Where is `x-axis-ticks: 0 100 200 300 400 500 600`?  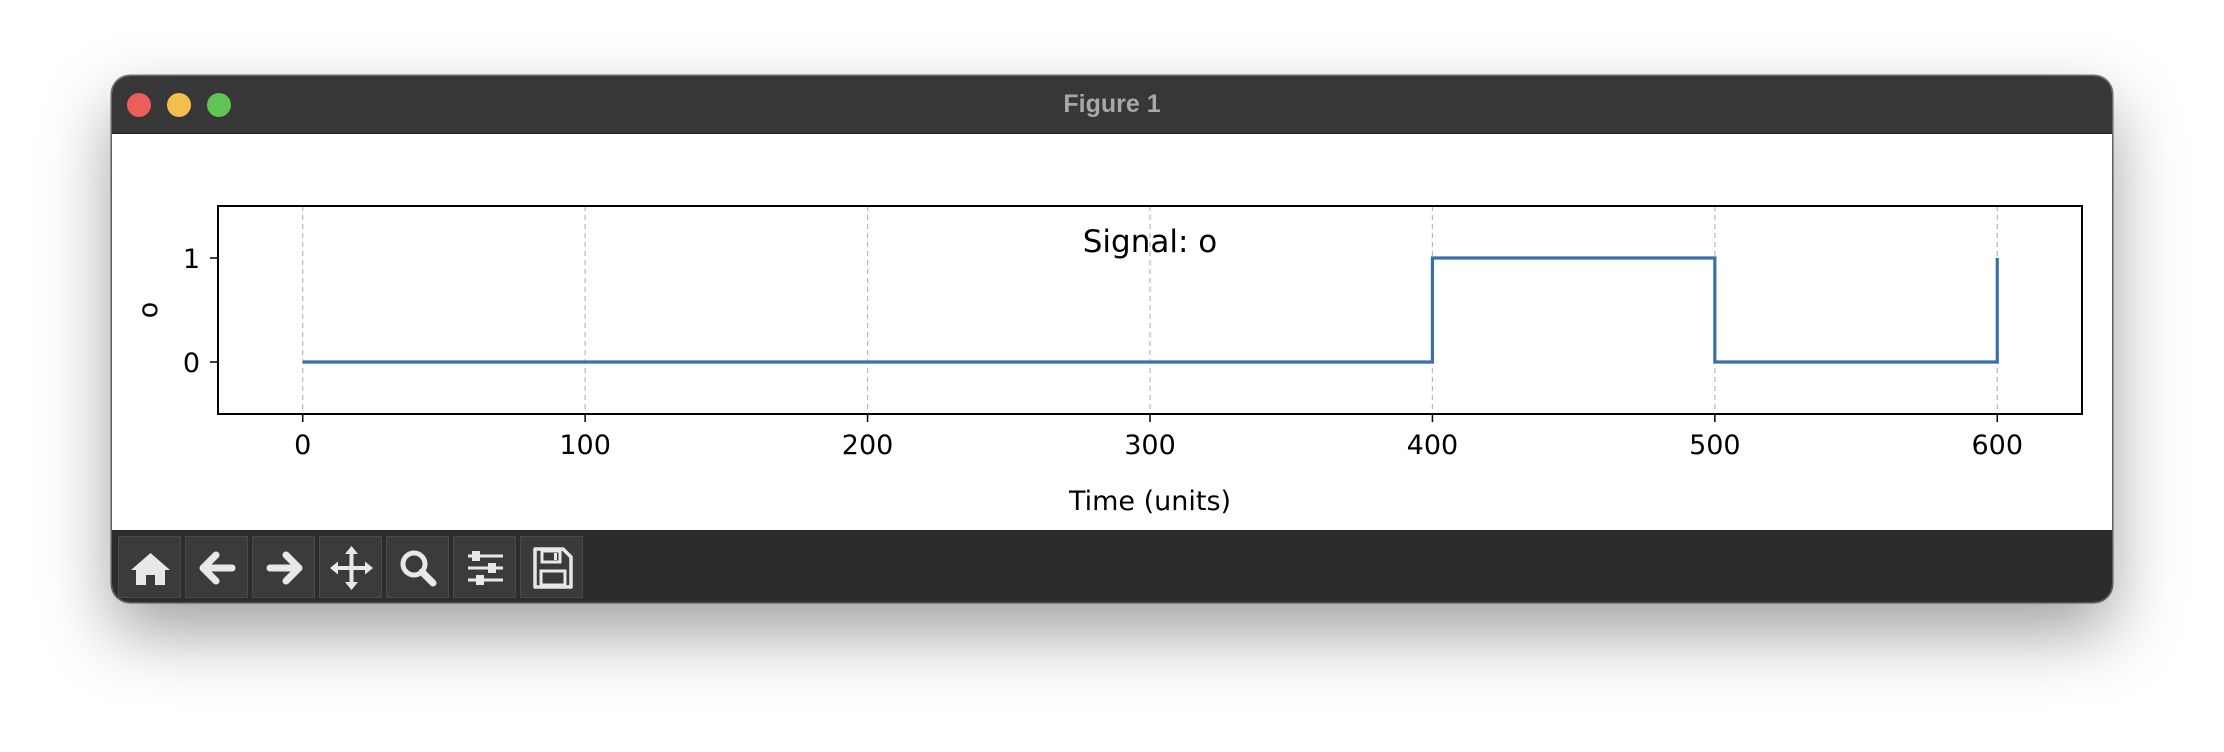
x-axis-ticks: 0 100 200 300 400 500 600 is located at coordinates (1158, 437).